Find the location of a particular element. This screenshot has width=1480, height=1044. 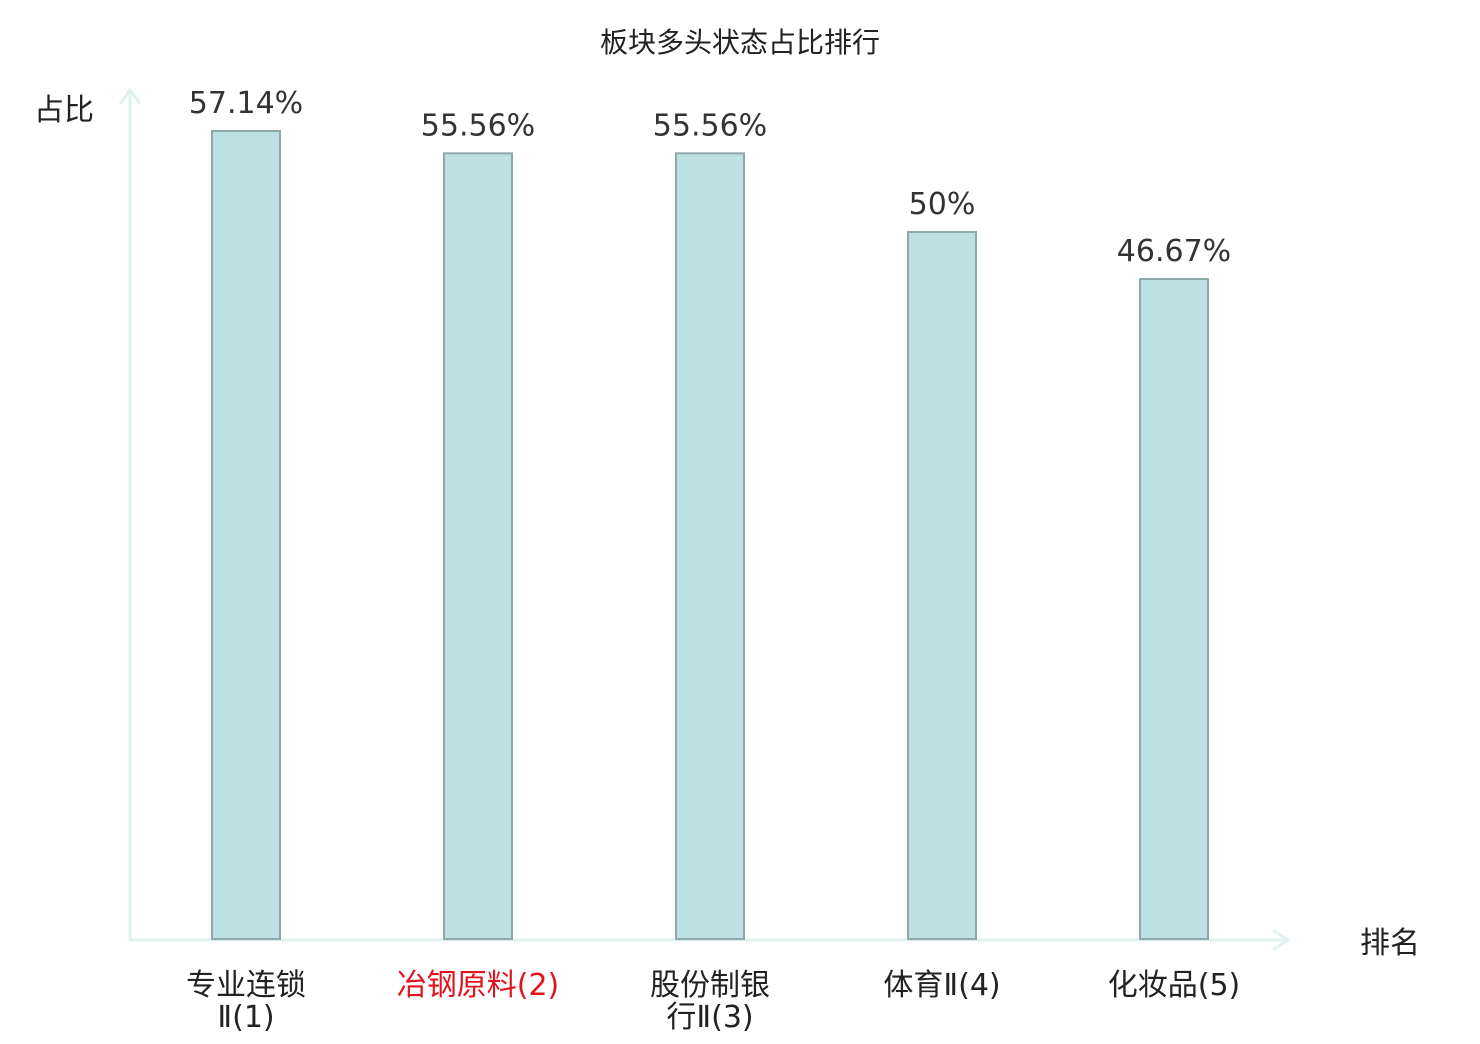

value-labels-group: 57.14% 55.56% 55.56% 50% 46.67% is located at coordinates (710, 177).